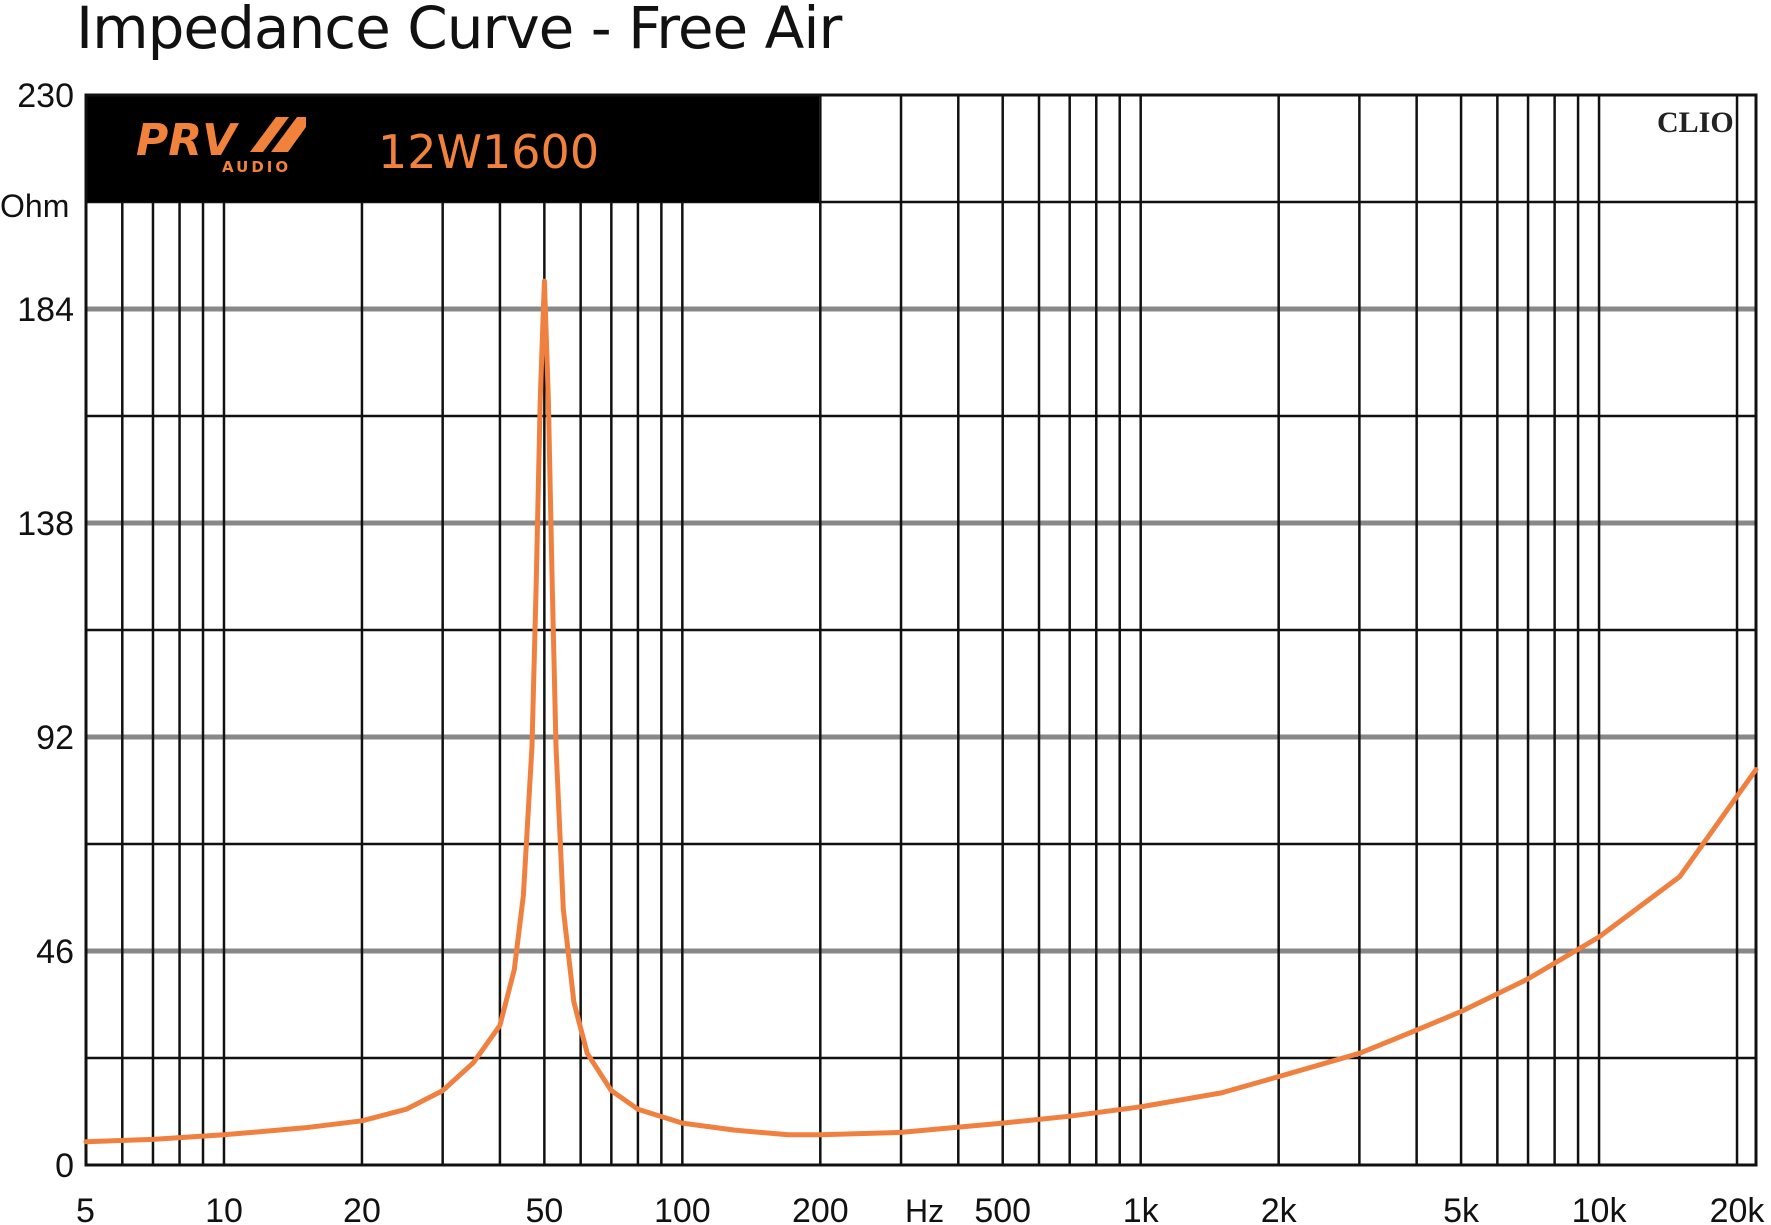  I want to click on prv-logo: PRV AUDIO, so click(221, 145).